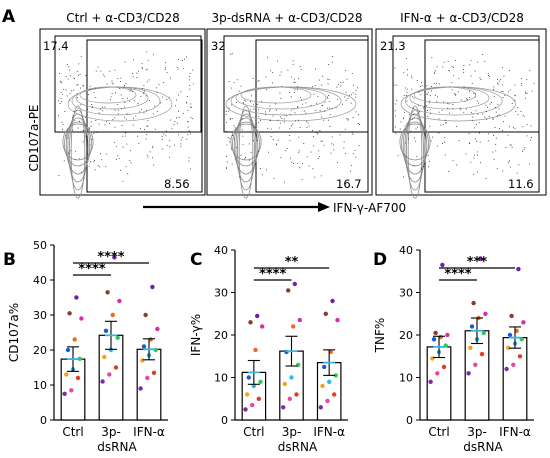 The image size is (550, 458). Describe the element at coordinates (369, 208) in the screenshot. I see `flow-x-axis-label: IFN-γ-AF700` at that location.